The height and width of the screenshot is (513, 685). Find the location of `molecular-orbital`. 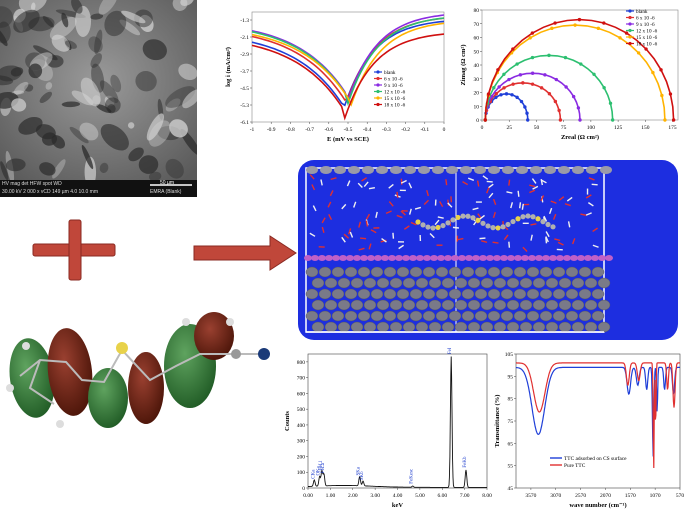

molecular-orbital is located at coordinates (142, 370).